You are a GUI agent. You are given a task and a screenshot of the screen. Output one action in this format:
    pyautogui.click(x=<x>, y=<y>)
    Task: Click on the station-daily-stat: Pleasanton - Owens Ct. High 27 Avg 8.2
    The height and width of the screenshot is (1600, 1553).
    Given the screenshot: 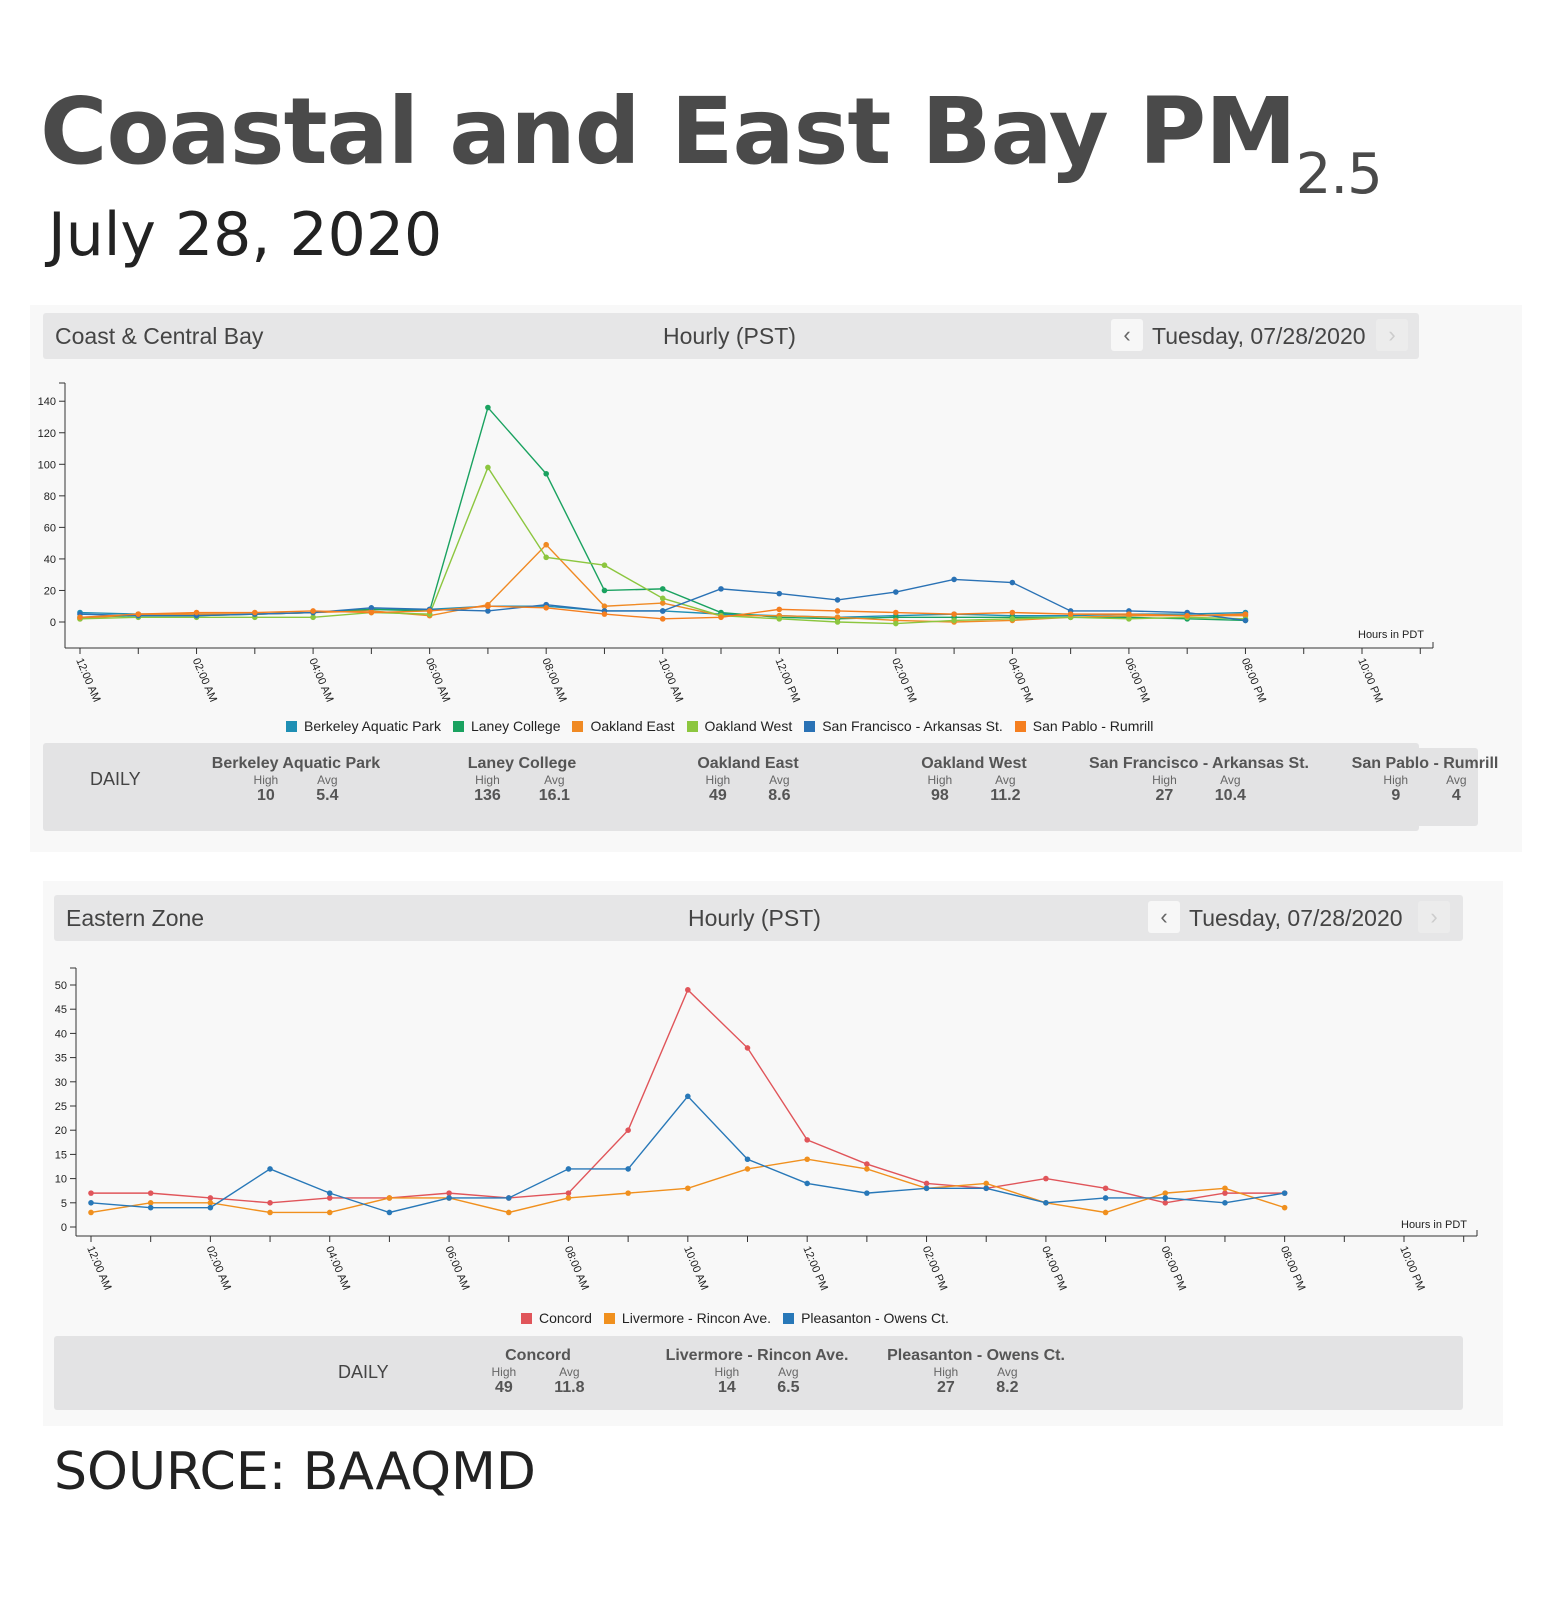 What is the action you would take?
    pyautogui.click(x=976, y=1372)
    